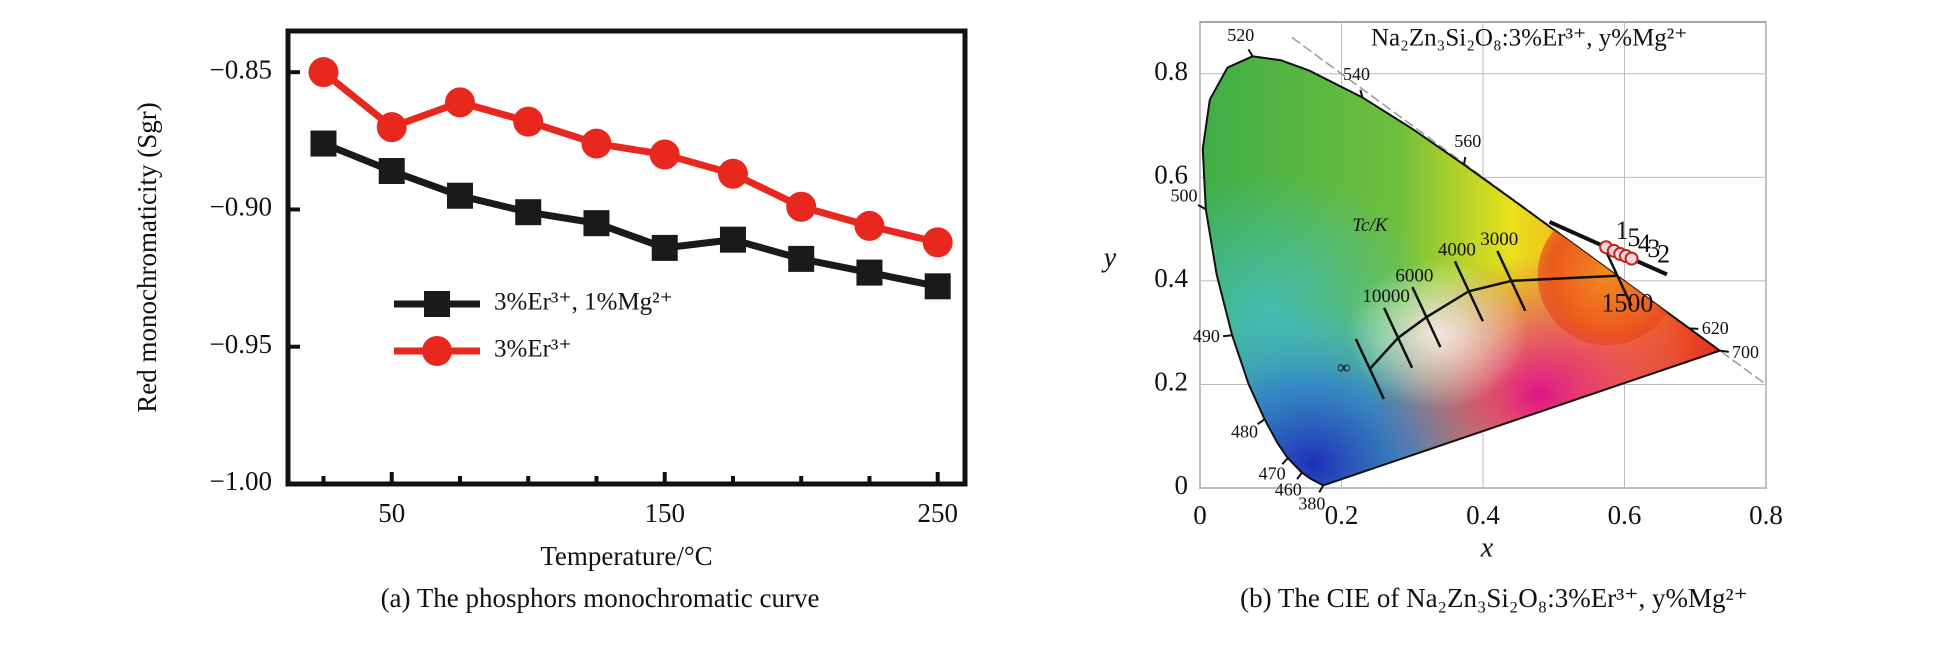  What do you see at coordinates (1487, 547) in the screenshot?
I see `x-axis-label: x` at bounding box center [1487, 547].